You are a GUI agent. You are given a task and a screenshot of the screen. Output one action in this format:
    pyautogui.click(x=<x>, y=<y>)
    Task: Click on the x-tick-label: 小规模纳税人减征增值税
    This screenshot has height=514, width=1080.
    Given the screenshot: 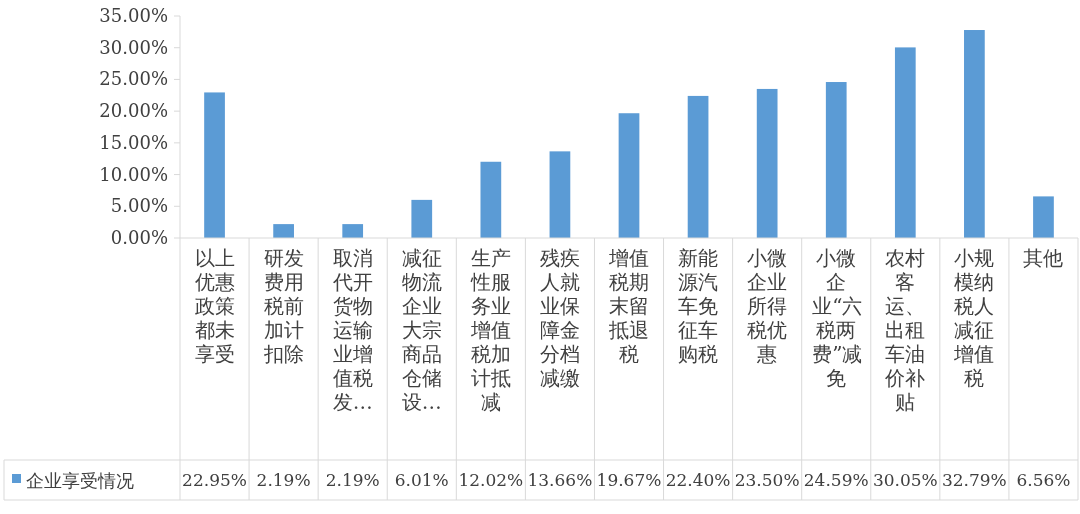 What is the action you would take?
    pyautogui.click(x=974, y=318)
    